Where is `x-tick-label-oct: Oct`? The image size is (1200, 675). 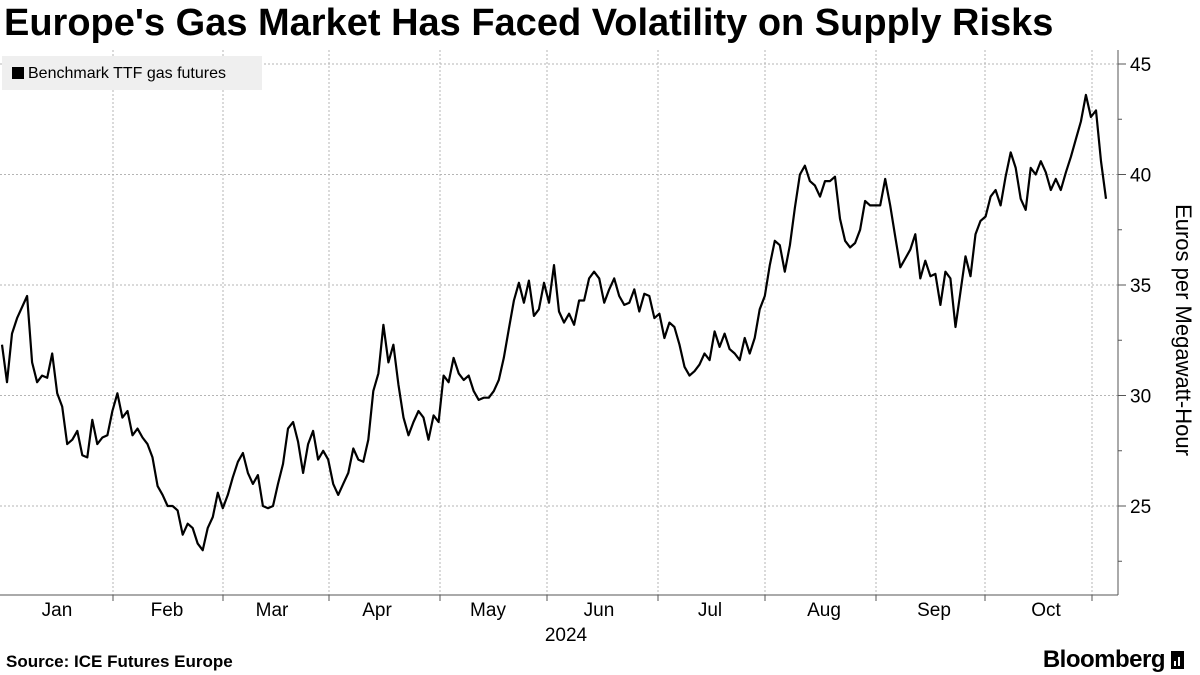
x-tick-label-oct: Oct is located at coordinates (1046, 610).